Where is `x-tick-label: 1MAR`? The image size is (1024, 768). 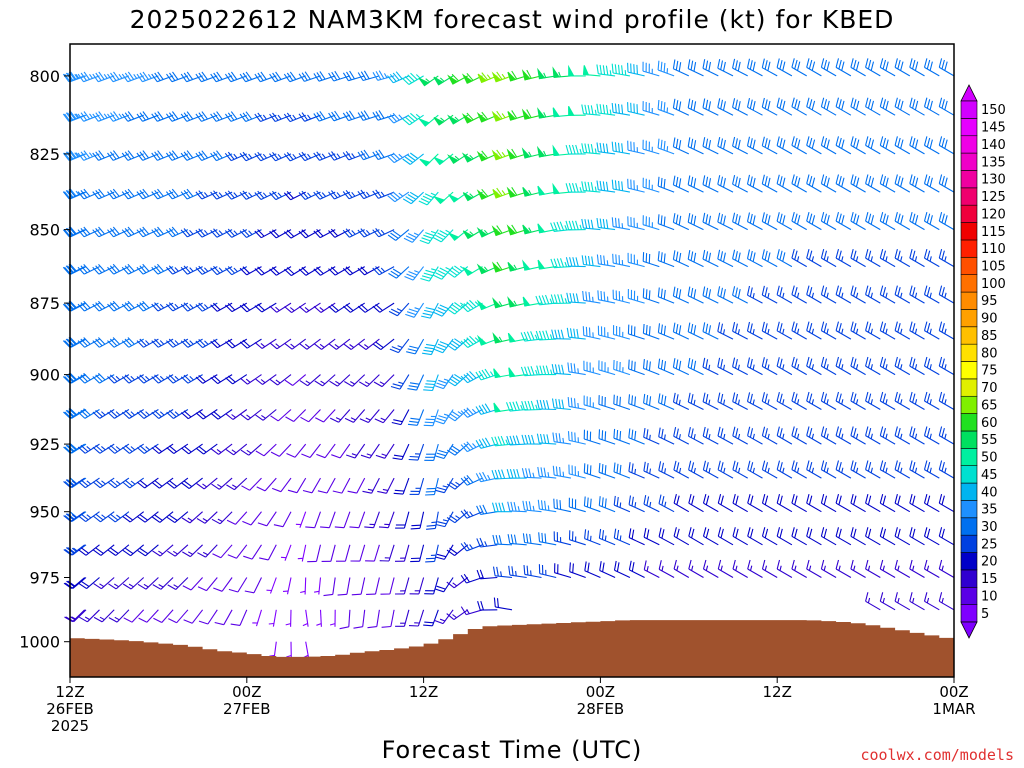 x-tick-label: 1MAR is located at coordinates (953, 709).